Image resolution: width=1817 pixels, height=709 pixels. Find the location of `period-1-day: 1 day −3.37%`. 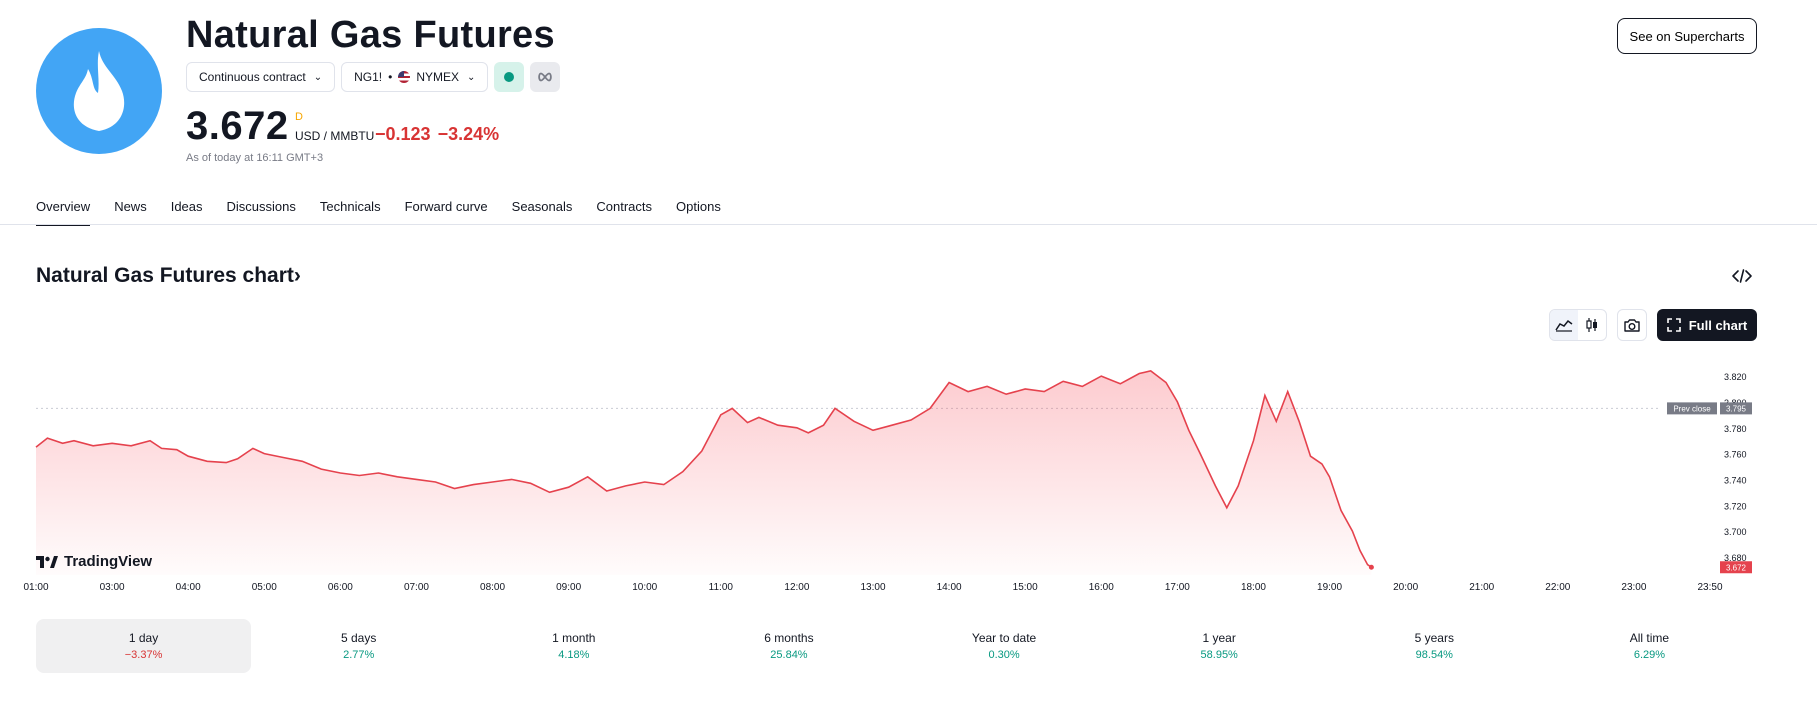

period-1-day: 1 day −3.37% is located at coordinates (144, 646).